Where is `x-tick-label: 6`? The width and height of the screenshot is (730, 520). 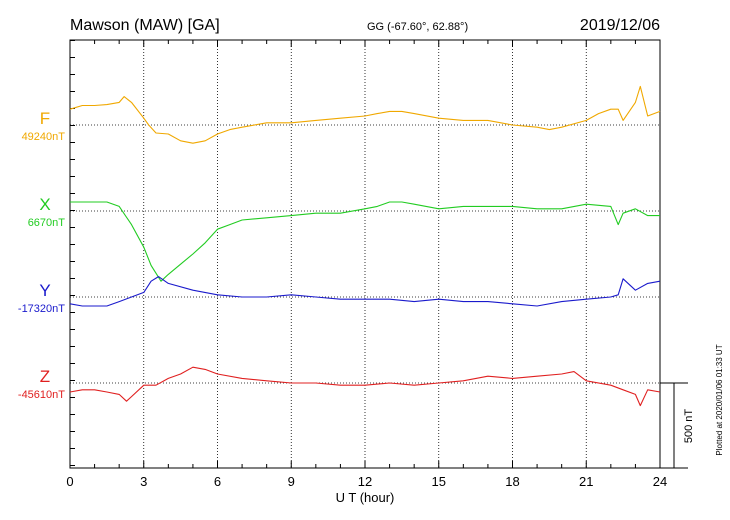 x-tick-label: 6 is located at coordinates (217, 481).